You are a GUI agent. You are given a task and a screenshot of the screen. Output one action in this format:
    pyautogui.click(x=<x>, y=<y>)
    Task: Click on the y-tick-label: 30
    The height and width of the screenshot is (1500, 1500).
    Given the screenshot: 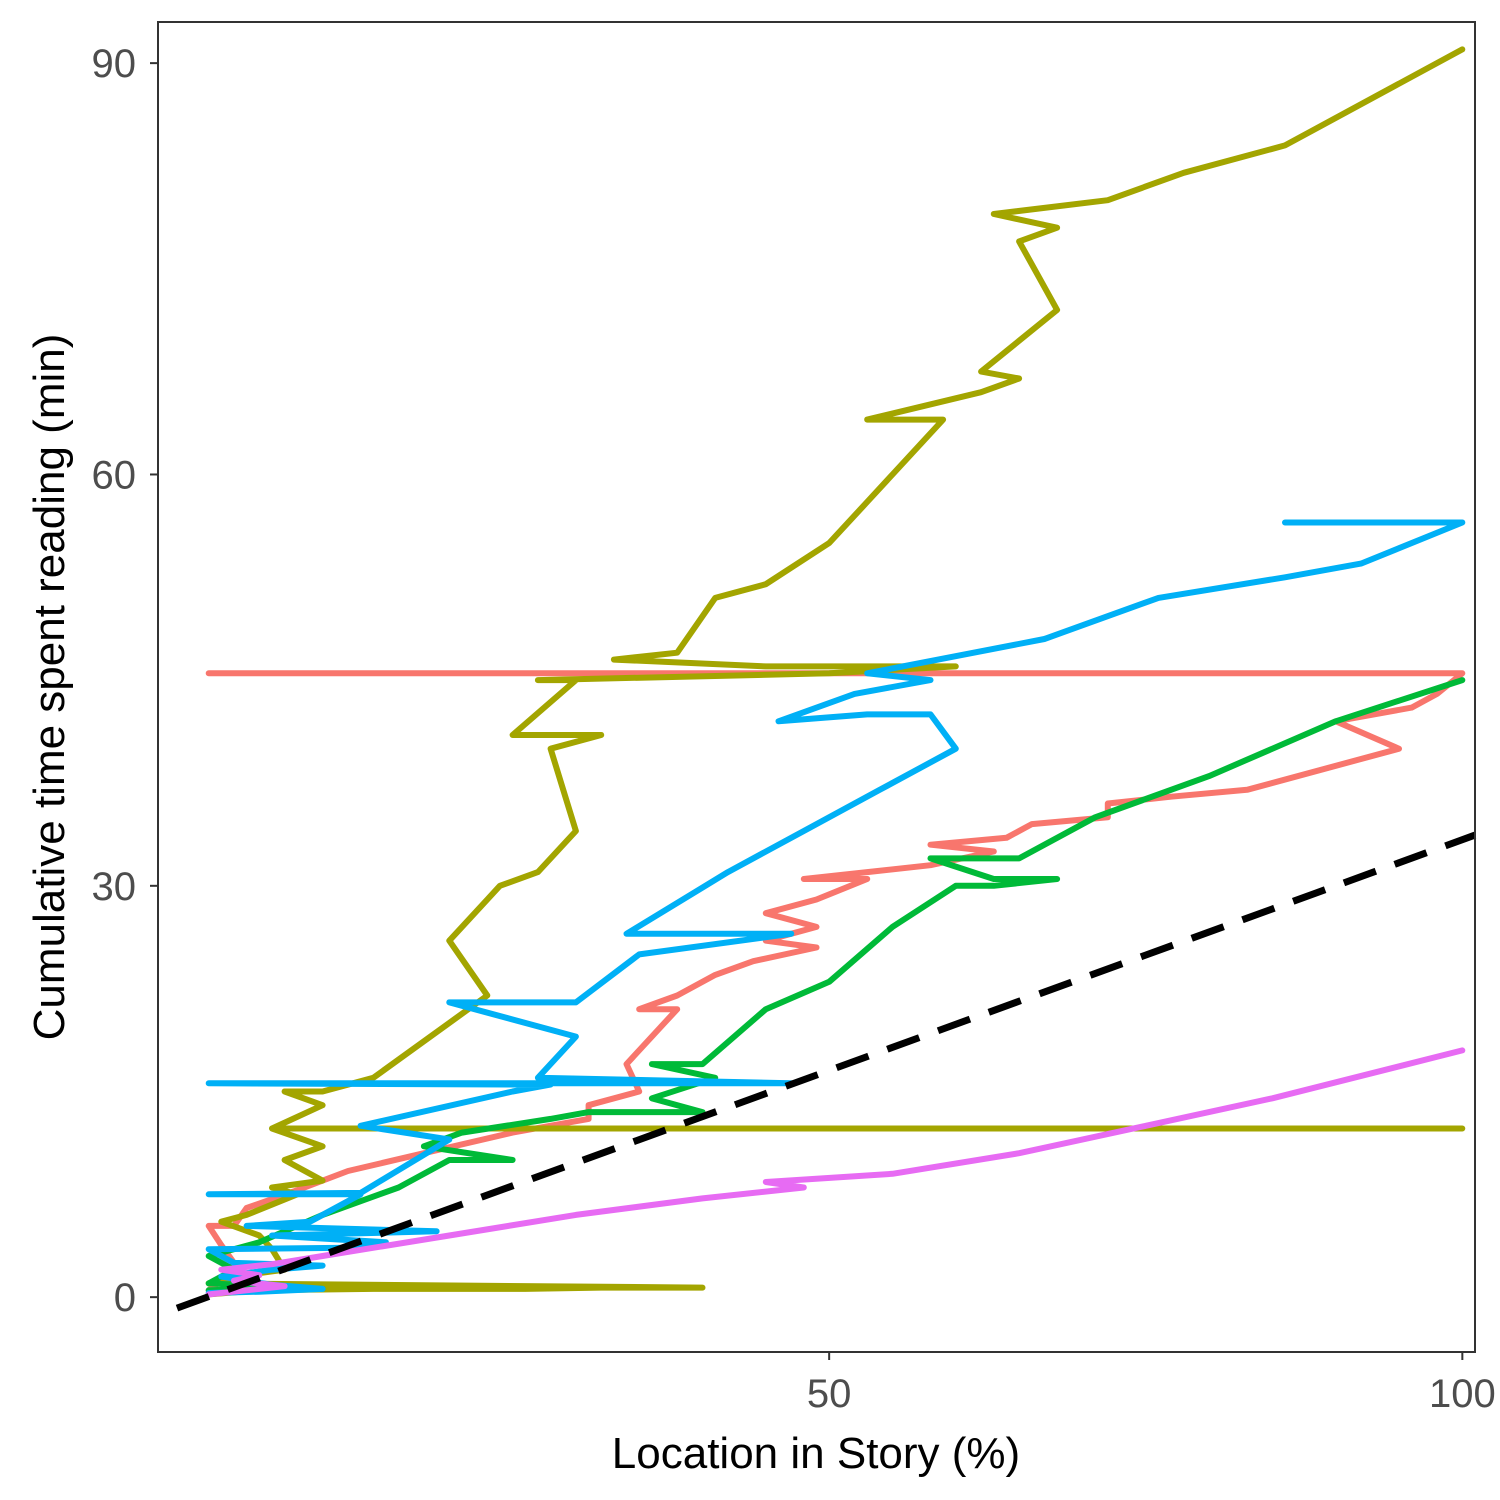 What is the action you would take?
    pyautogui.click(x=114, y=887)
    